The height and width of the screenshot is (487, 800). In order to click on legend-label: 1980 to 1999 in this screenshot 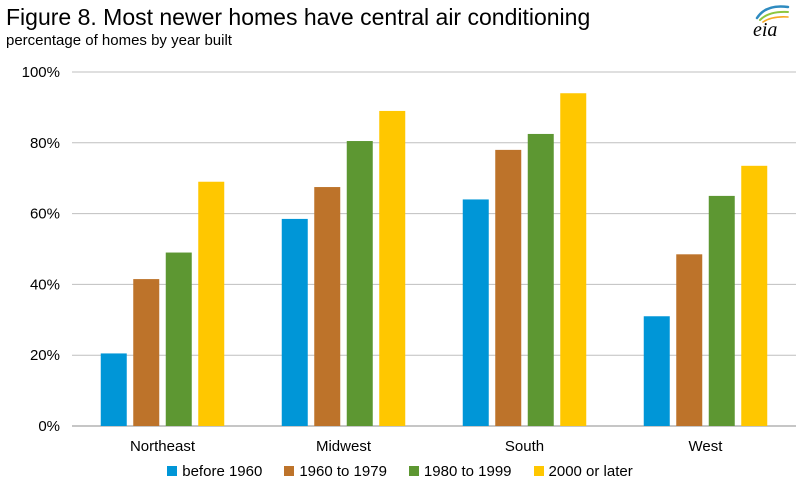, I will do `click(467, 471)`.